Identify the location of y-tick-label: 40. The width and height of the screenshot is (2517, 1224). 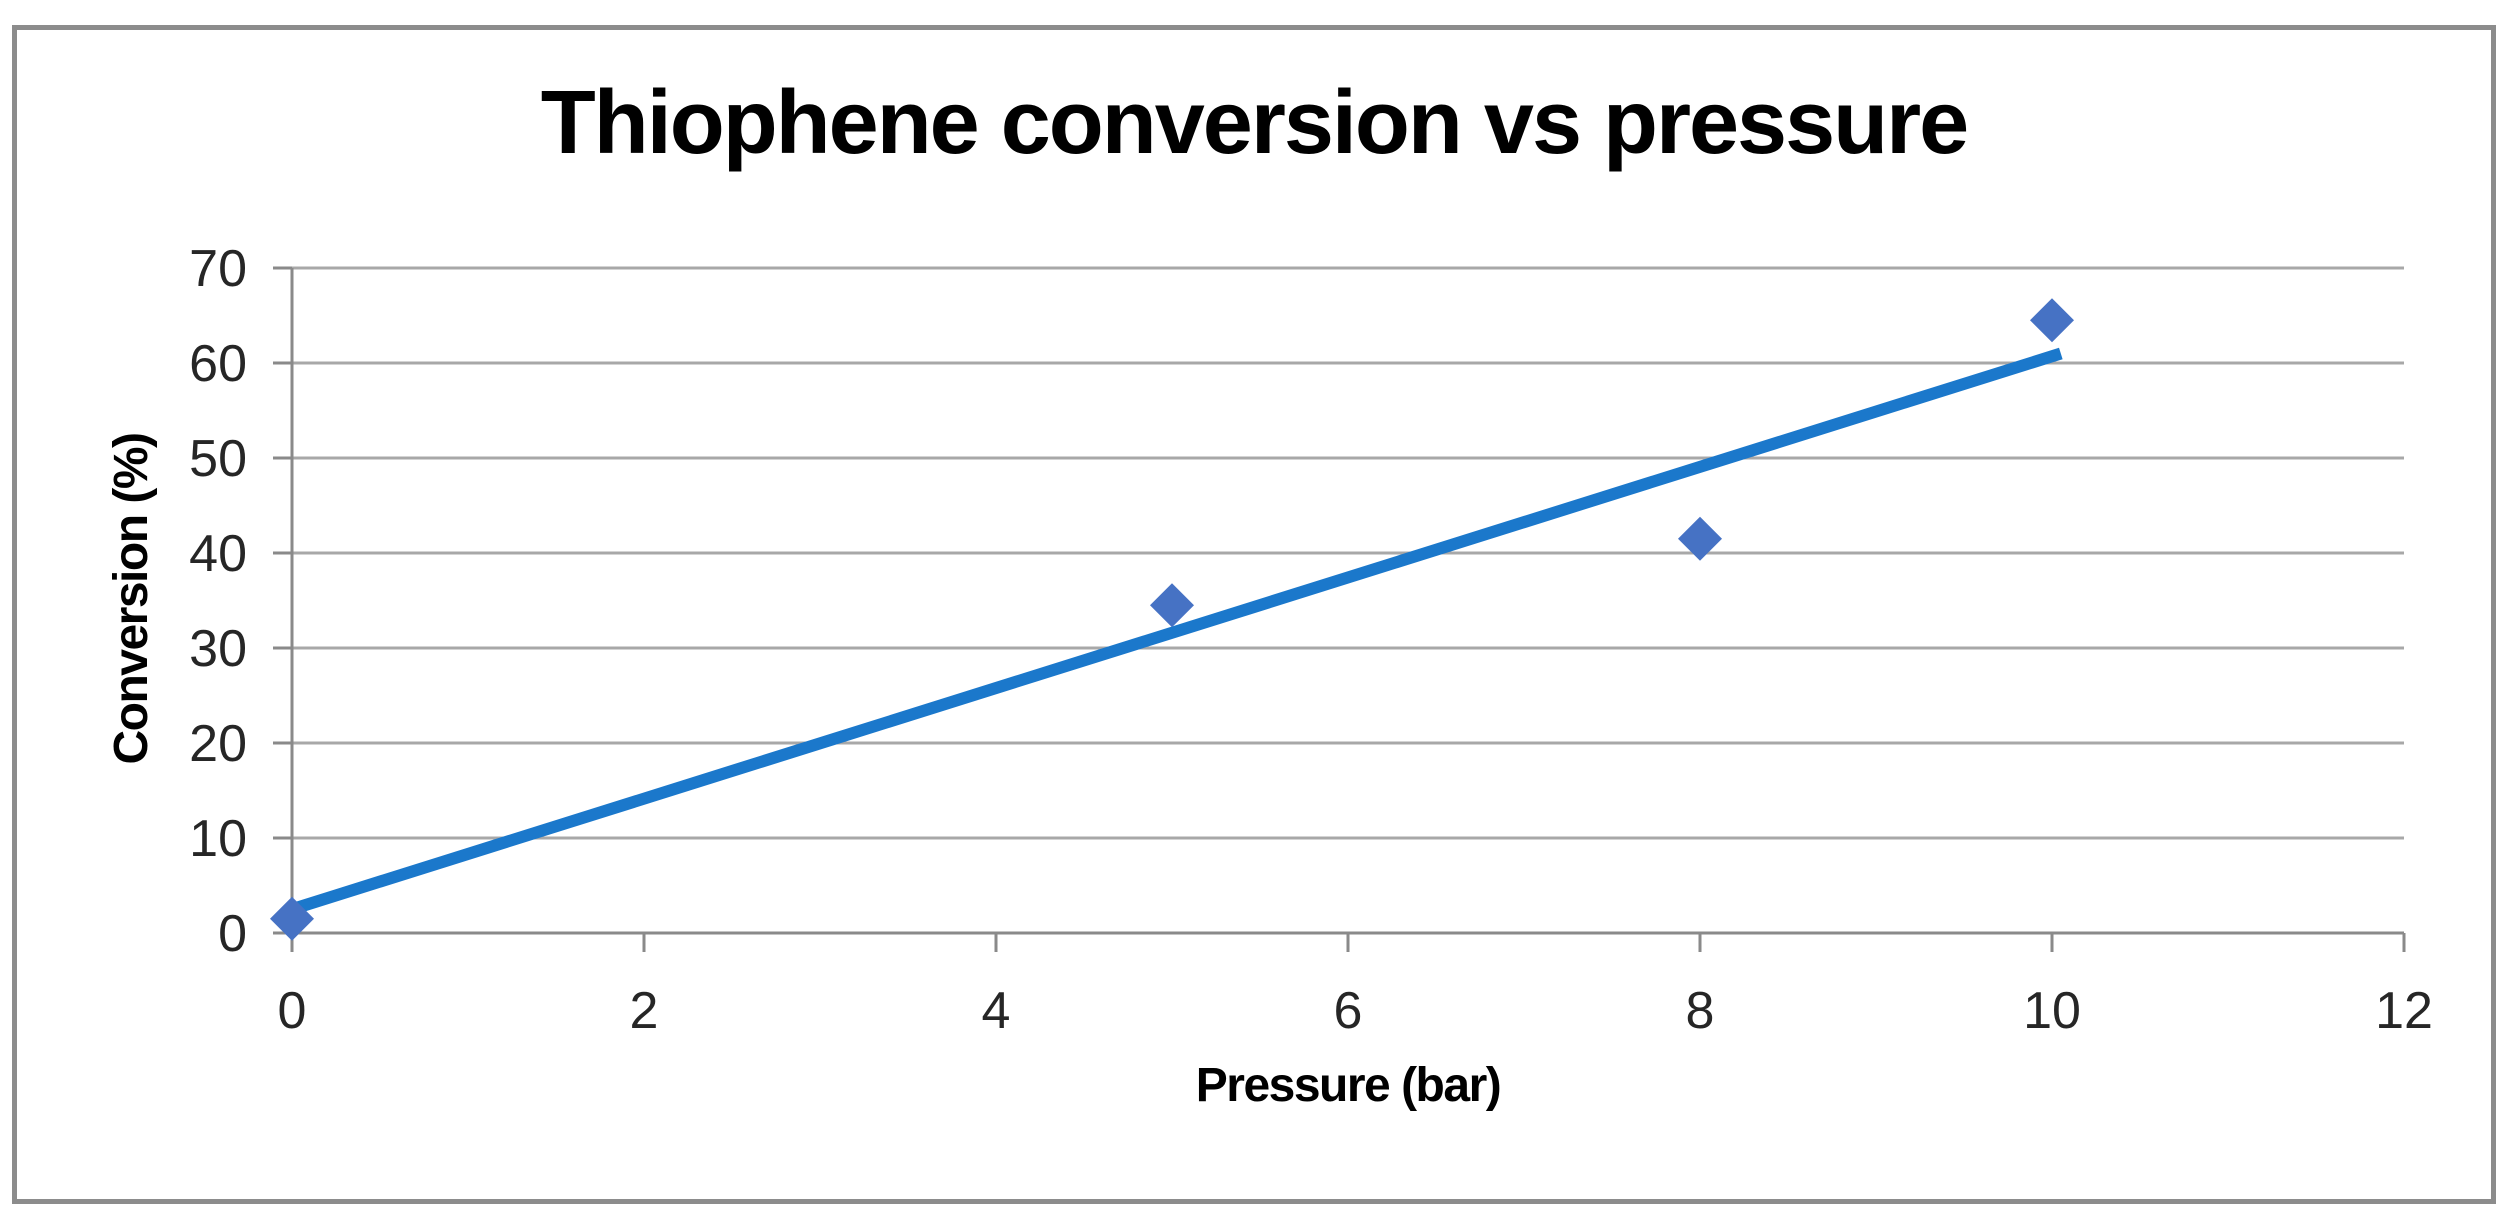
(218, 554).